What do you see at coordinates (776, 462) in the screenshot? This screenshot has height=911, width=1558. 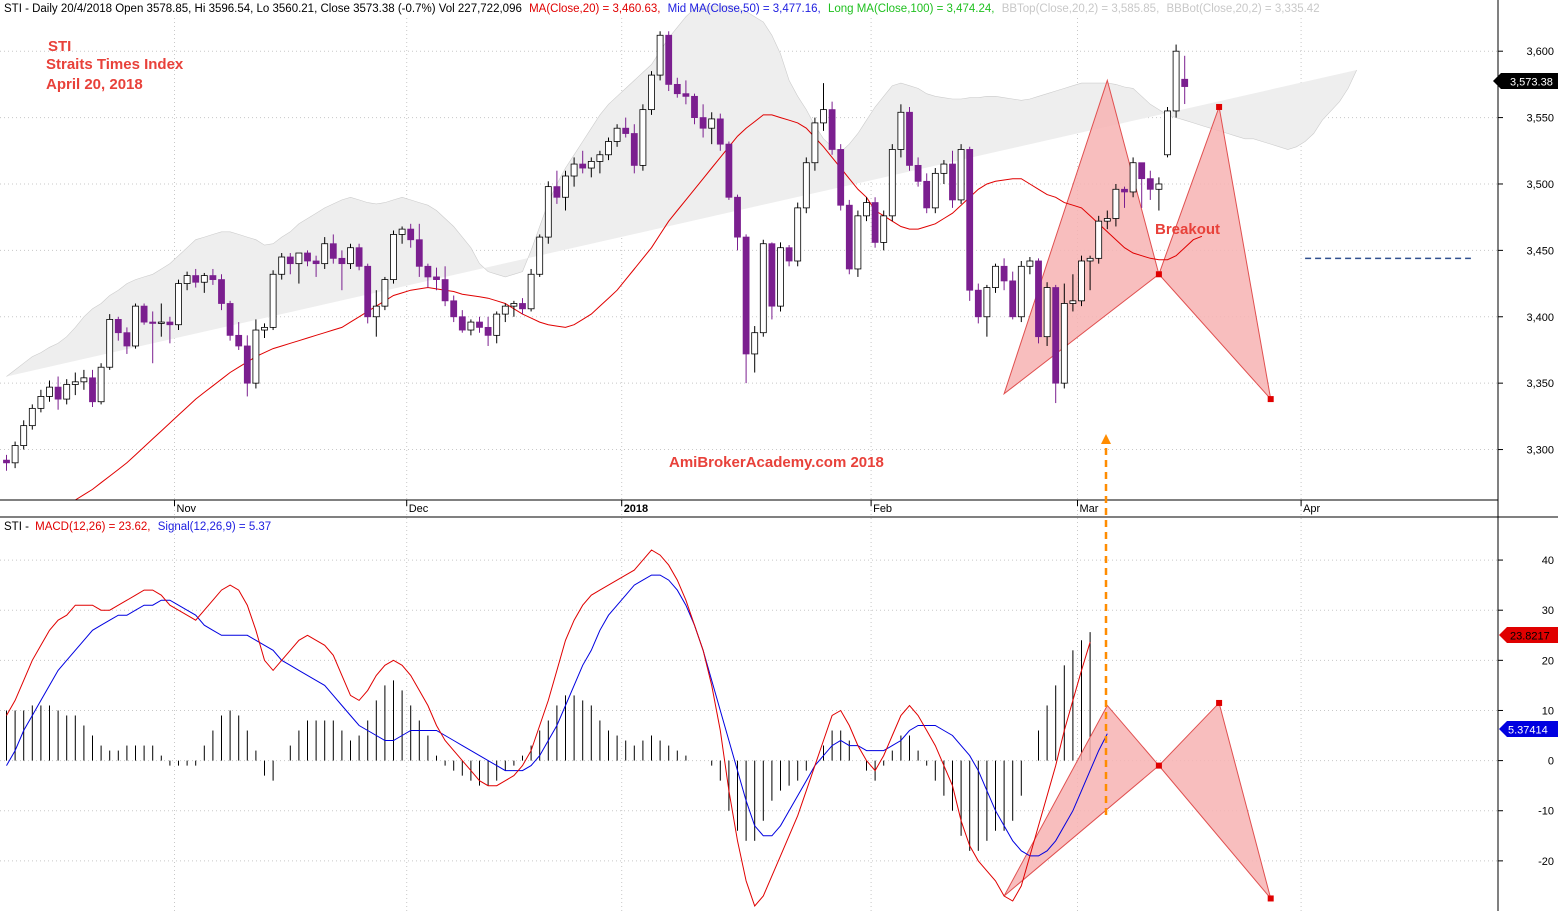 I see `watermark: AmiBrokerAcademy.com 2018` at bounding box center [776, 462].